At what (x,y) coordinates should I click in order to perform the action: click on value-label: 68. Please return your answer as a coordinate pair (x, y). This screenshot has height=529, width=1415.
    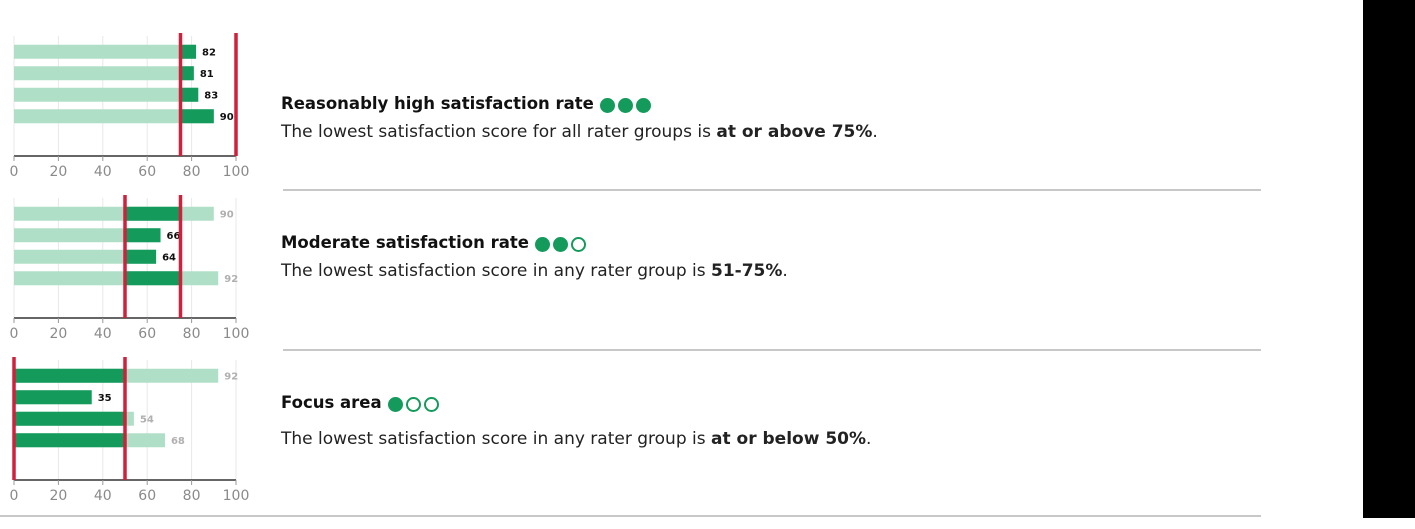
    Looking at the image, I should click on (178, 441).